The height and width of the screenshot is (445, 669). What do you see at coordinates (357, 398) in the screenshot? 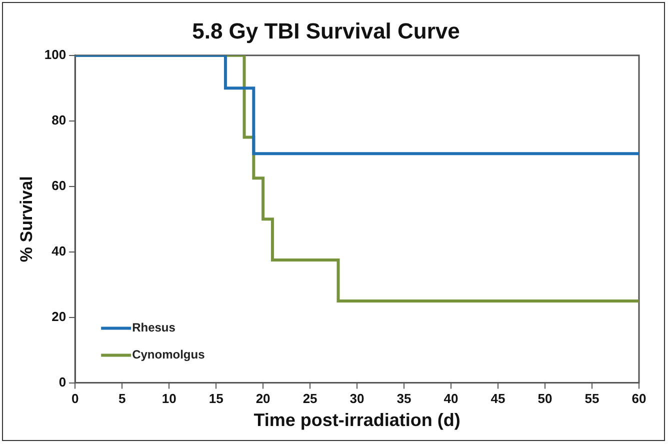
I see `x-tick-label: 30` at bounding box center [357, 398].